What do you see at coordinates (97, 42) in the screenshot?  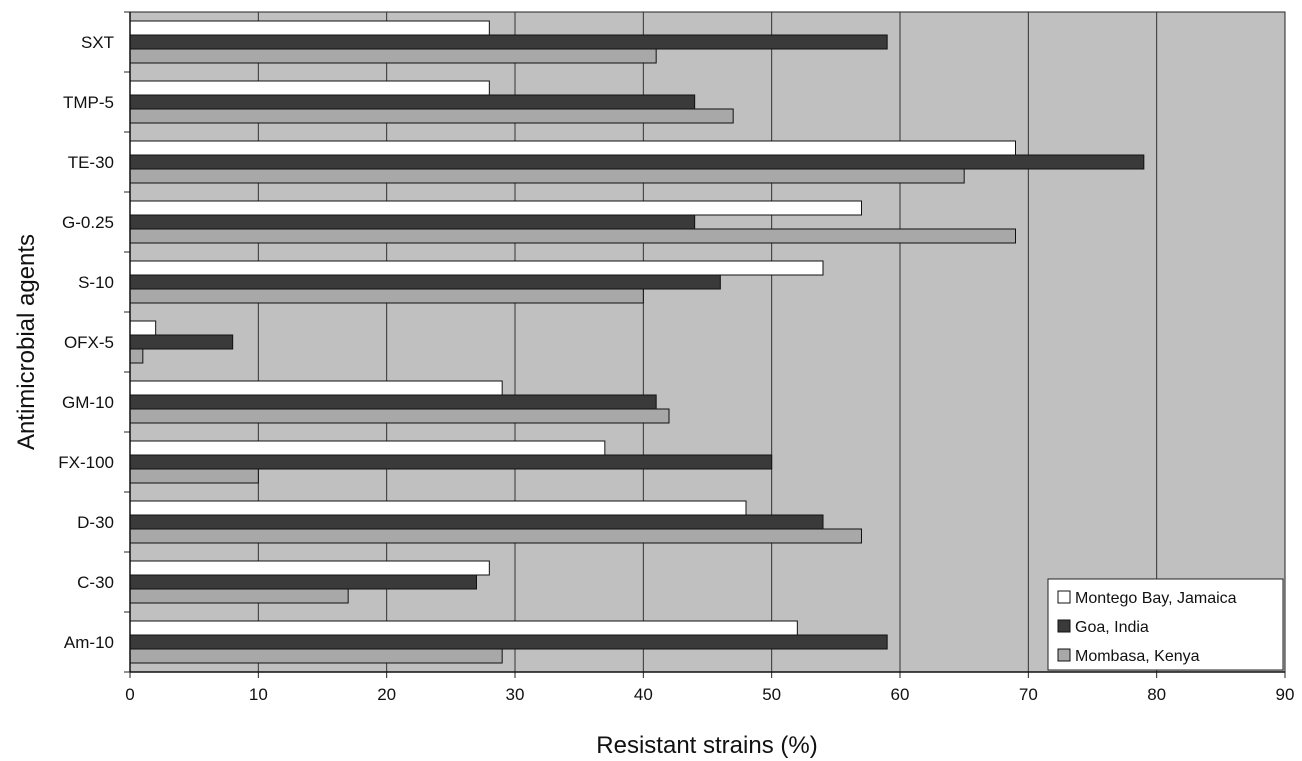 I see `y-tick-label: SXT` at bounding box center [97, 42].